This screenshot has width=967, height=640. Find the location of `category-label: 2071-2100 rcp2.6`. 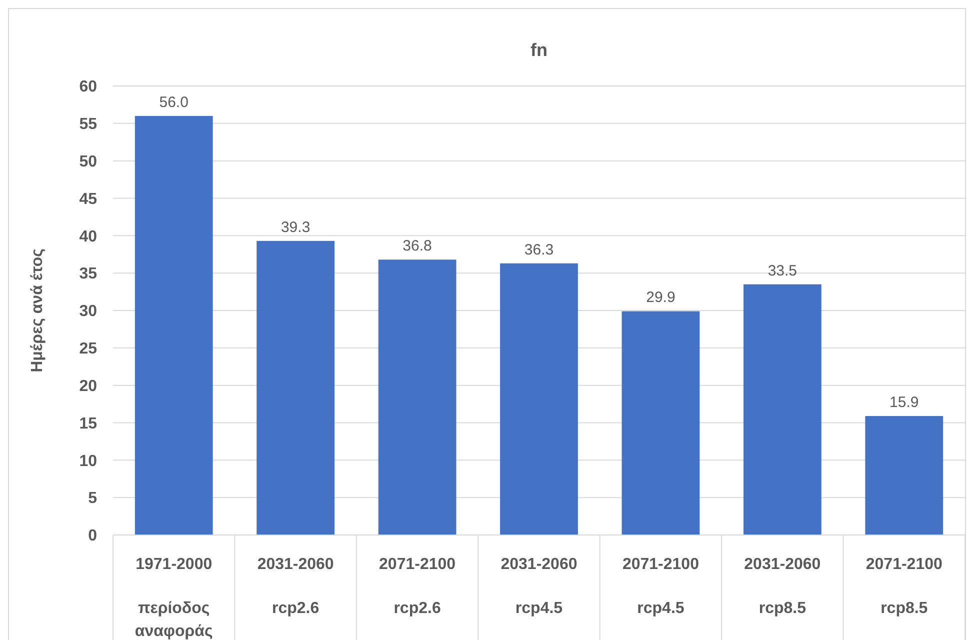

category-label: 2071-2100 rcp2.6 is located at coordinates (417, 586).